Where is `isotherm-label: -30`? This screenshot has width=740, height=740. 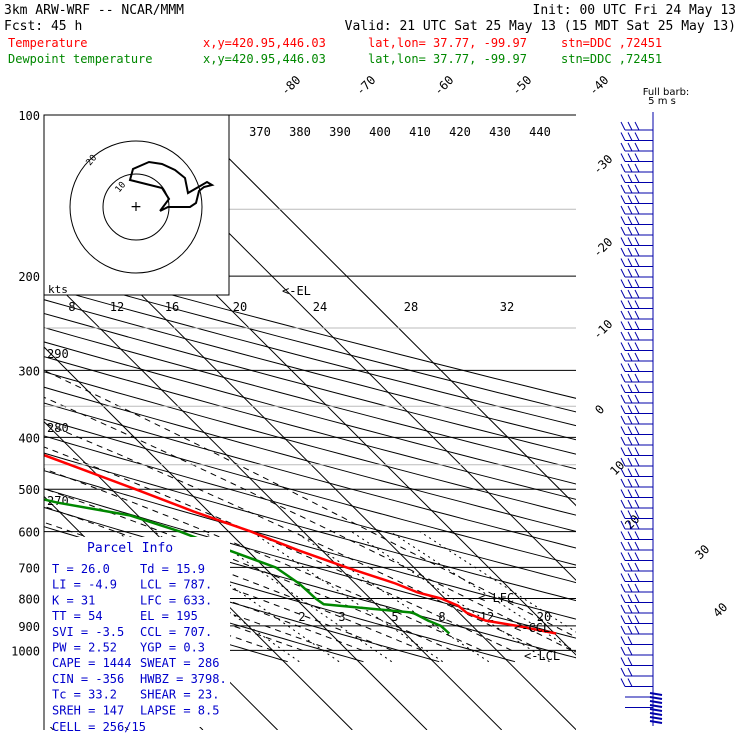 isotherm-label: -30 is located at coordinates (602, 164).